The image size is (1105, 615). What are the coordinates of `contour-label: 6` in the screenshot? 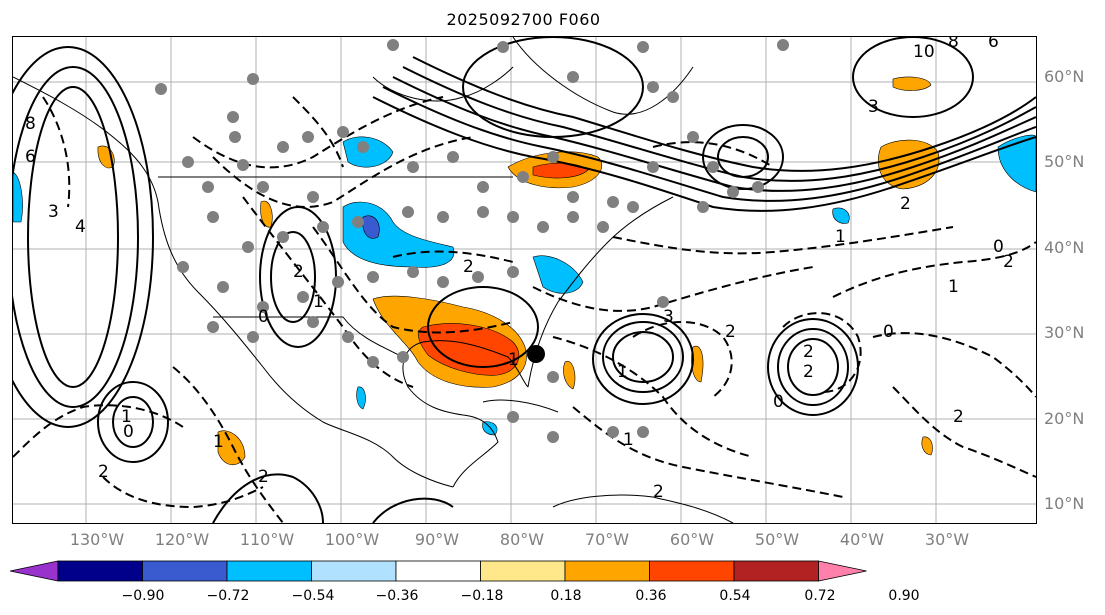 It's located at (993, 44).